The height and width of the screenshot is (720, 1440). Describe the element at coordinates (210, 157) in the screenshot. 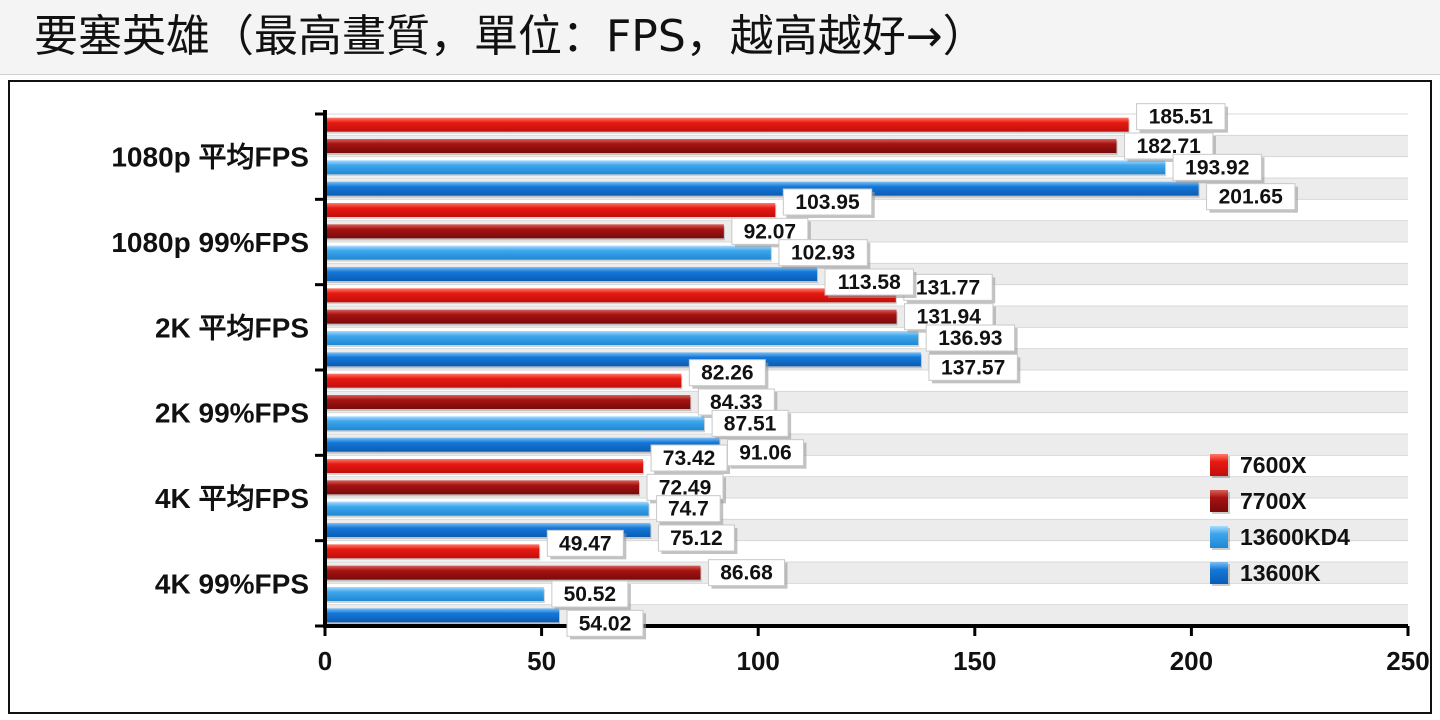

I see `category-label: 1080p 平均FPS` at that location.